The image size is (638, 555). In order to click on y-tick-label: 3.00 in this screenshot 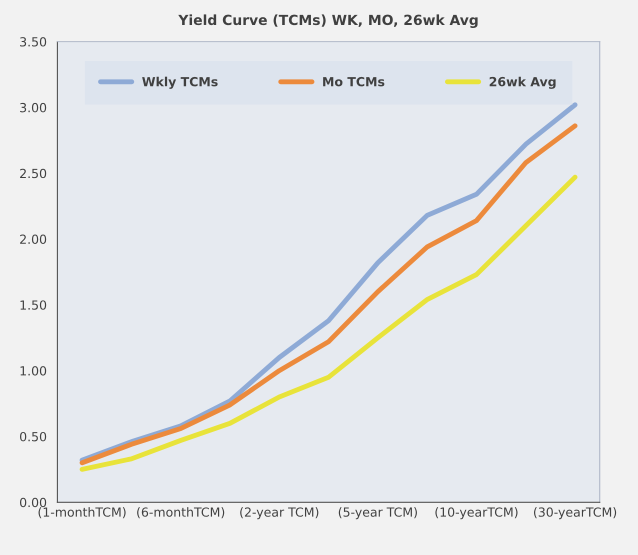, I will do `click(33, 107)`.